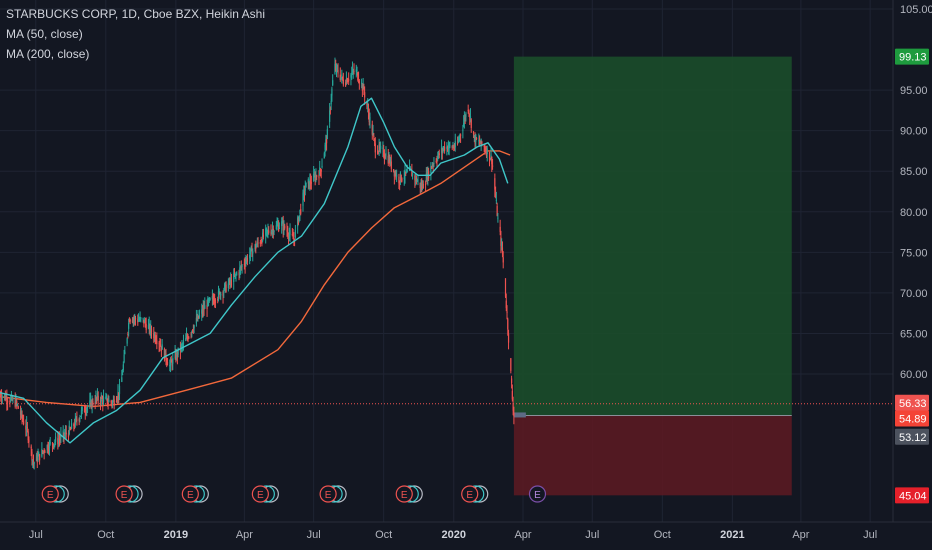  I want to click on stop-price-tag-bg, so click(912, 495).